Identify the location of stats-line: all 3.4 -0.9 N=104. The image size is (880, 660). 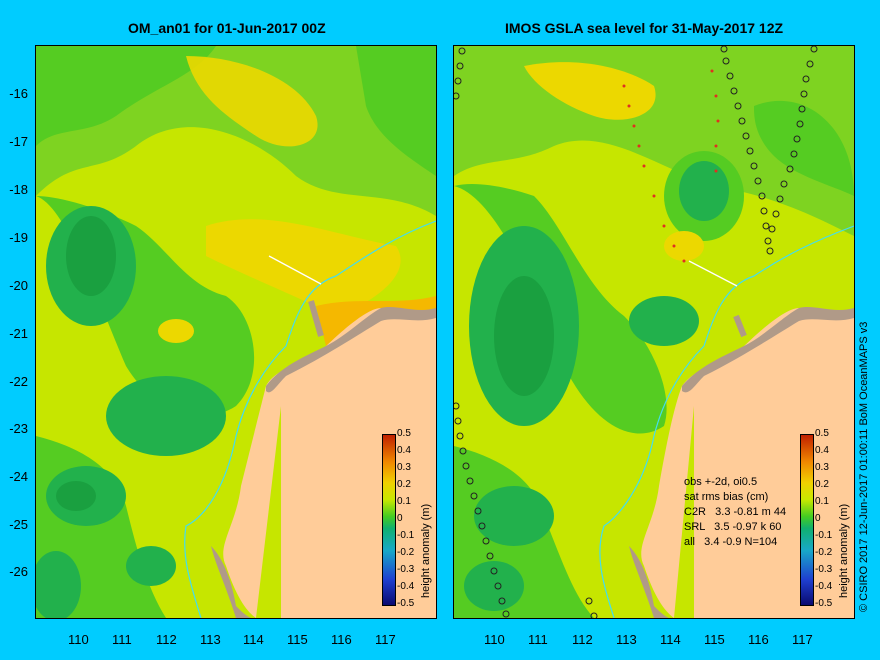
(731, 542).